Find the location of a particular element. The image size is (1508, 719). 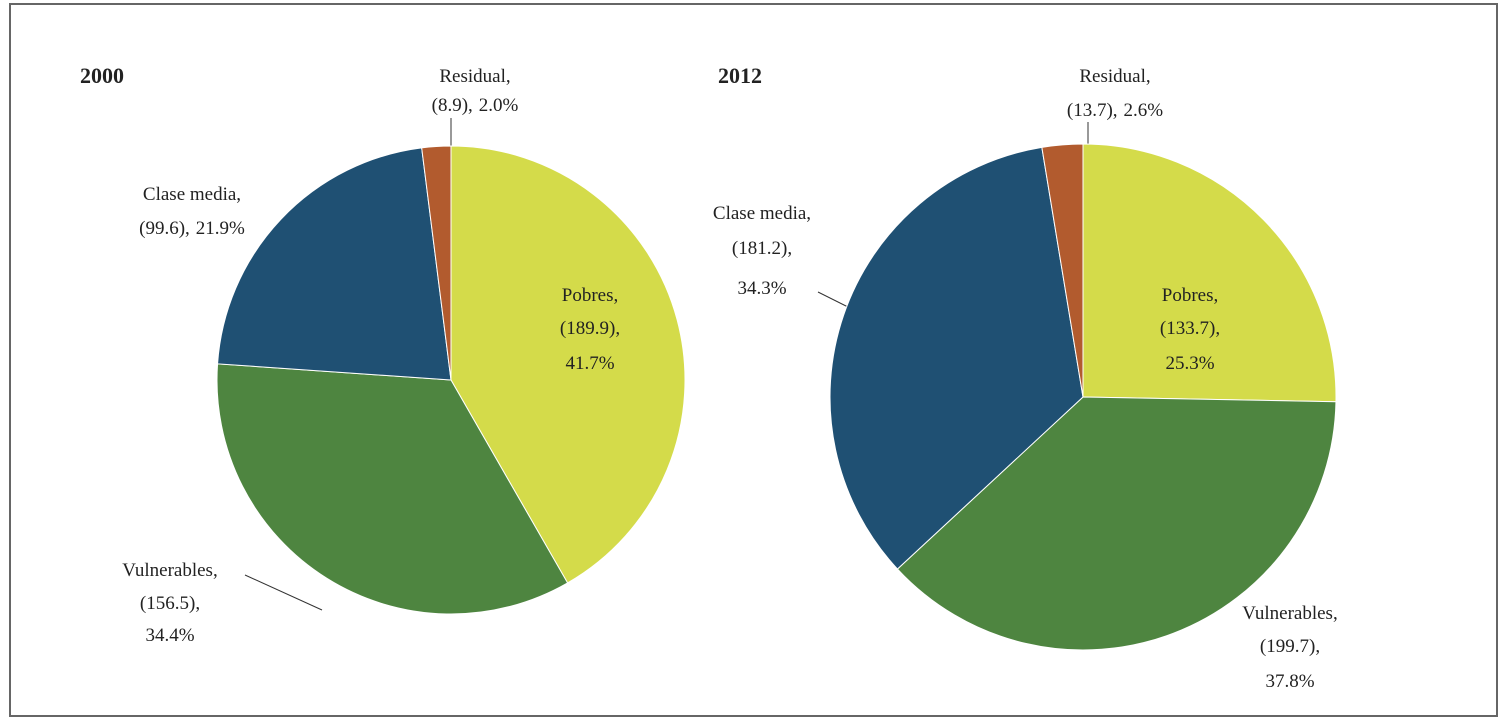

slice-label: 41.7% is located at coordinates (589, 363).